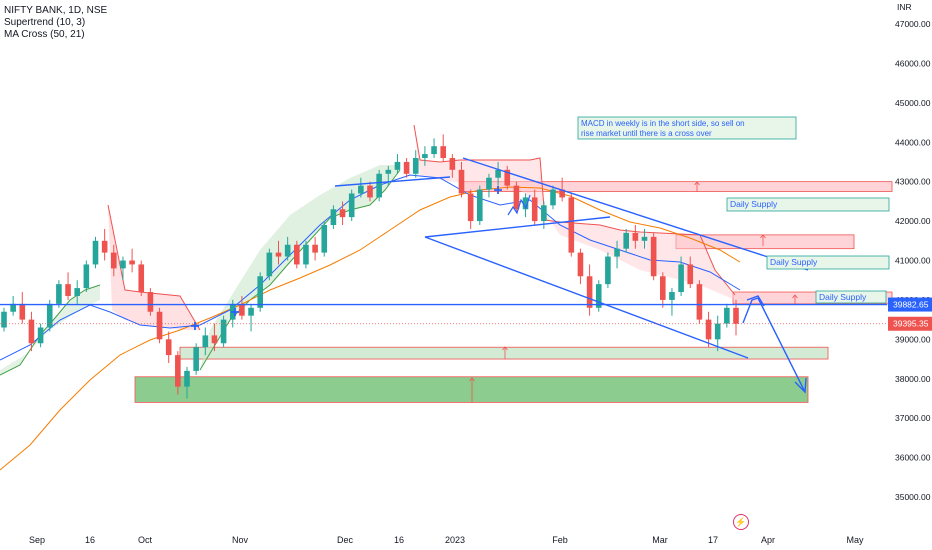 The width and height of the screenshot is (932, 550). I want to click on y-tick-label: 42000.00, so click(913, 221).